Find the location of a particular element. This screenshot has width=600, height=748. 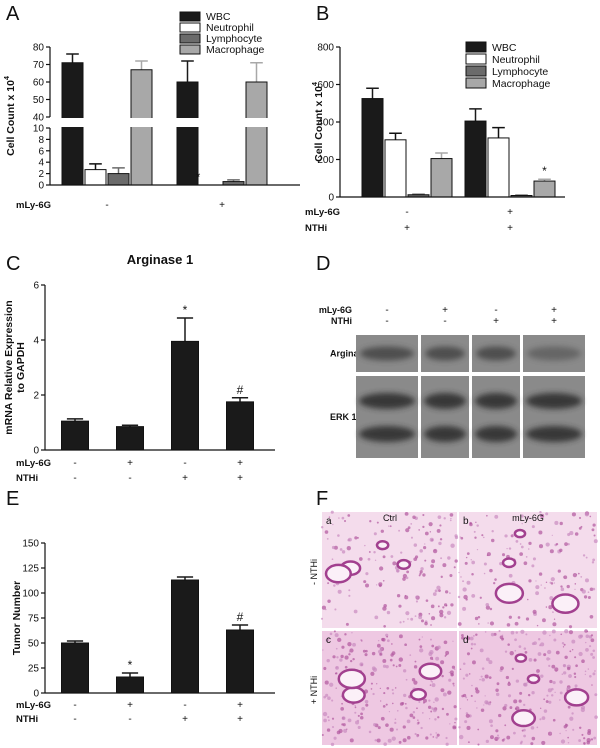

significance-mark: * is located at coordinates (185, 310).